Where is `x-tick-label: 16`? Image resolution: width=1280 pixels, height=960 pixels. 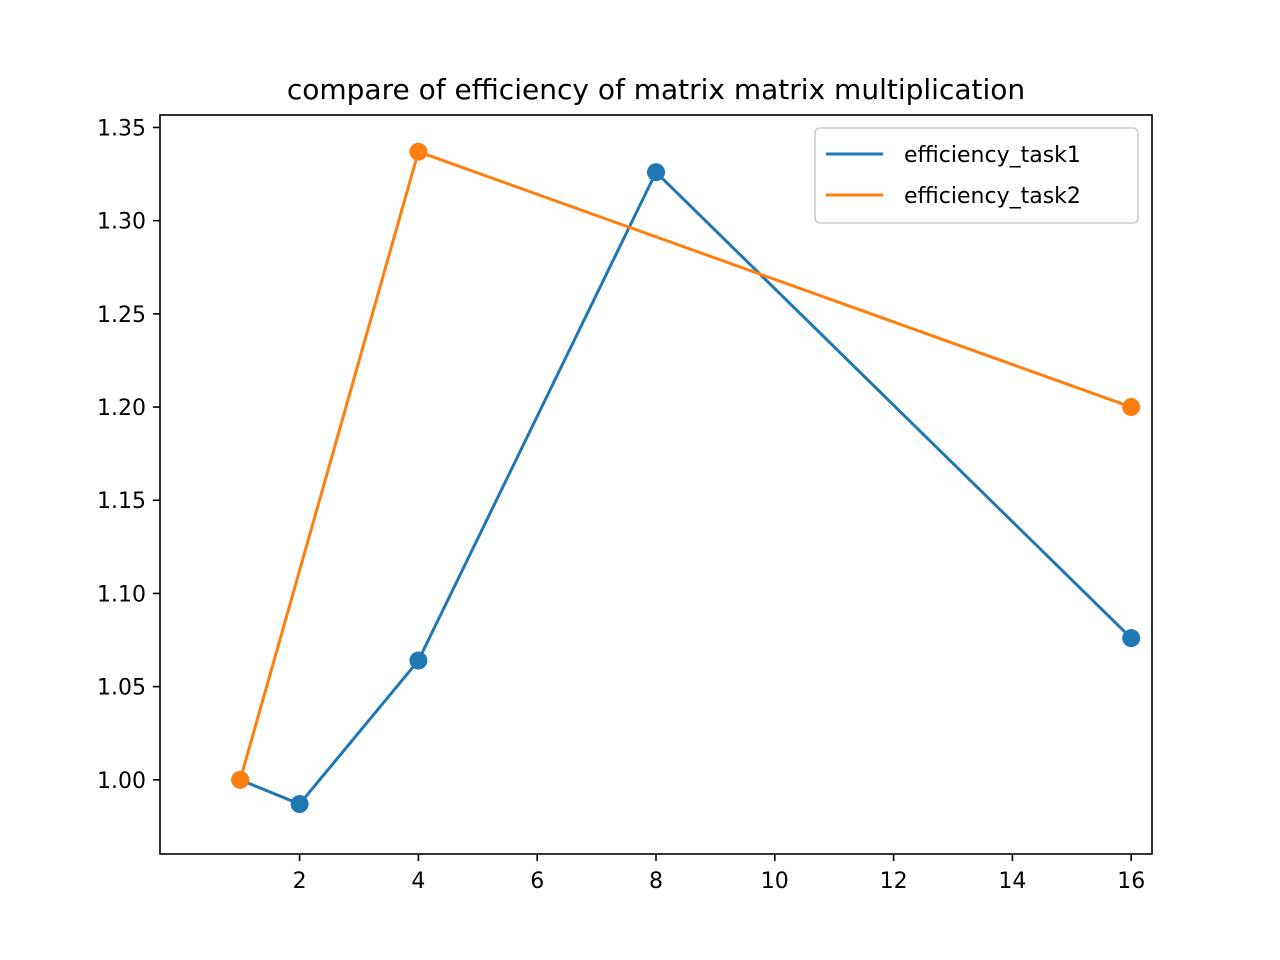 x-tick-label: 16 is located at coordinates (1131, 881).